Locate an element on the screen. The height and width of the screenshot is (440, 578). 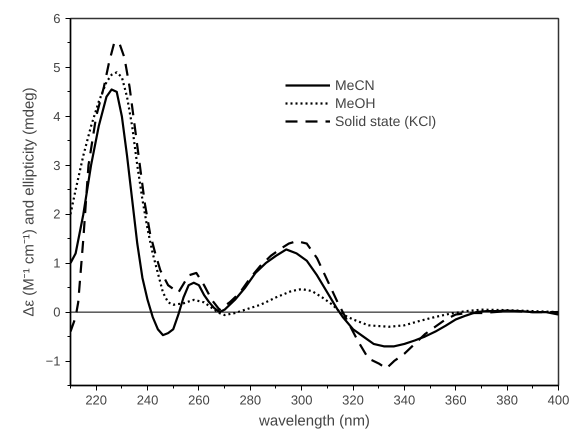
y-tick-label: −1 is located at coordinates (53, 361).